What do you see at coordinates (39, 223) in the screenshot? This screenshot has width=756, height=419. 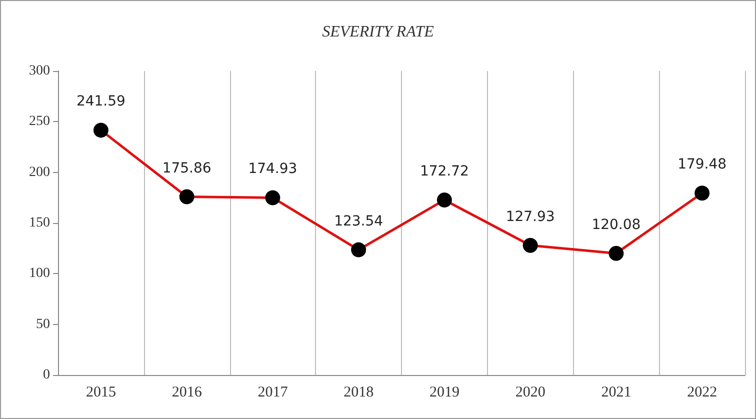 I see `y-tick-label: 150` at bounding box center [39, 223].